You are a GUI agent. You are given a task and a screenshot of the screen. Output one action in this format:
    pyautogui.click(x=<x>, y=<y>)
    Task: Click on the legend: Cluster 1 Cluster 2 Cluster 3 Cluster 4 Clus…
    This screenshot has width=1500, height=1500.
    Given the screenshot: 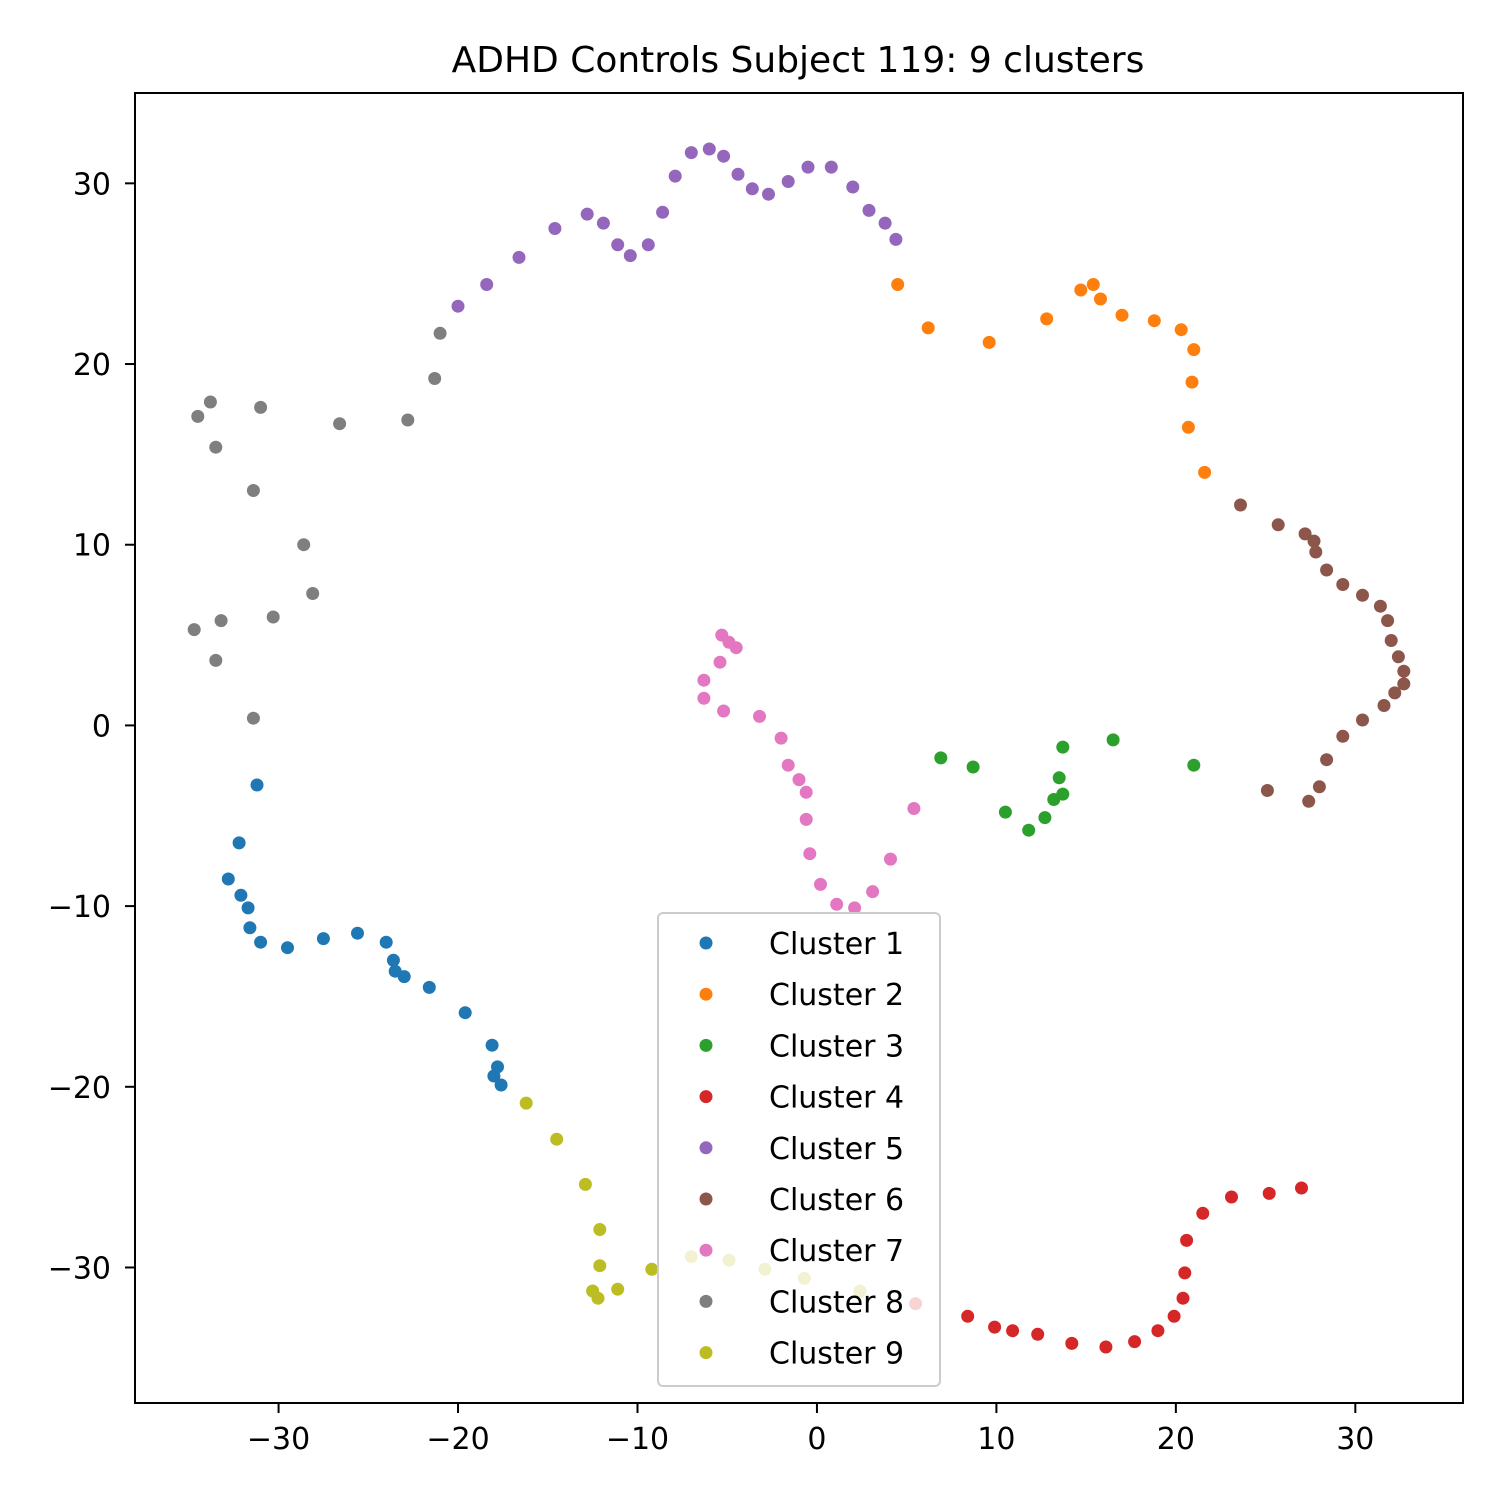 What is the action you would take?
    pyautogui.click(x=799, y=1149)
    